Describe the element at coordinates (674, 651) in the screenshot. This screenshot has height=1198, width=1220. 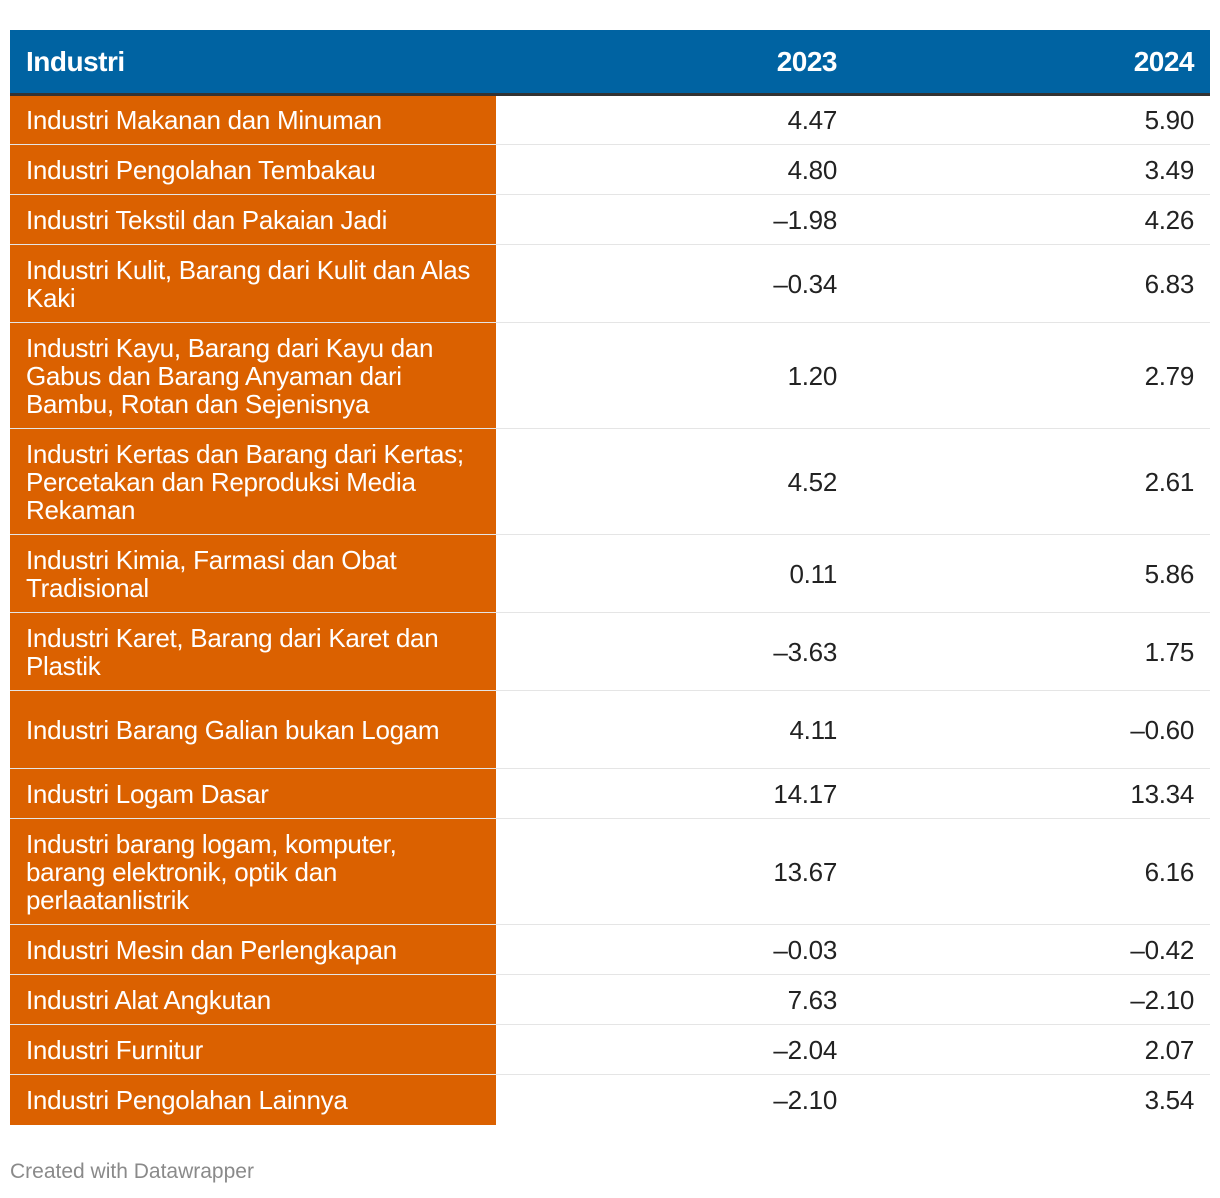
I see `value-2023-cell: –3.63` at that location.